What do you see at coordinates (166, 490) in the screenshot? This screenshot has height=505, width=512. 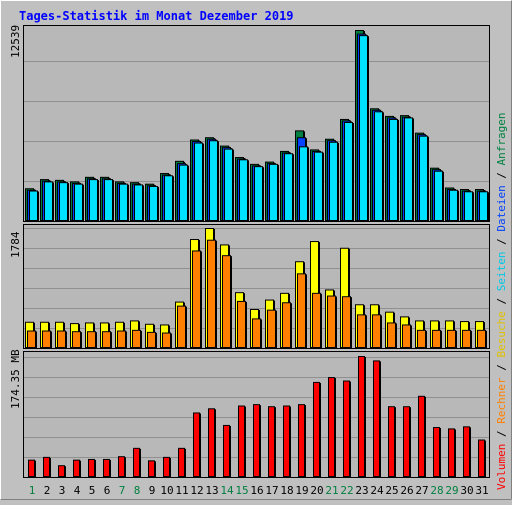 I see `x-tick-label: 10` at bounding box center [166, 490].